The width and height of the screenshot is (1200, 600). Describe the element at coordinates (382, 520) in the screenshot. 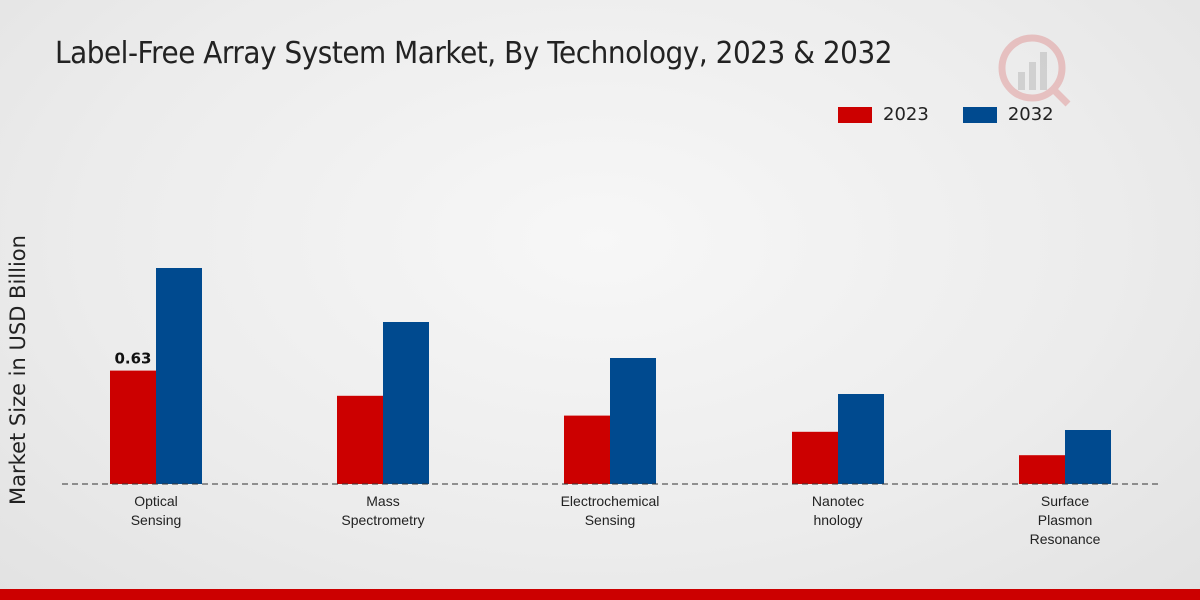

I see `x-tick-line: Spectrometry` at that location.